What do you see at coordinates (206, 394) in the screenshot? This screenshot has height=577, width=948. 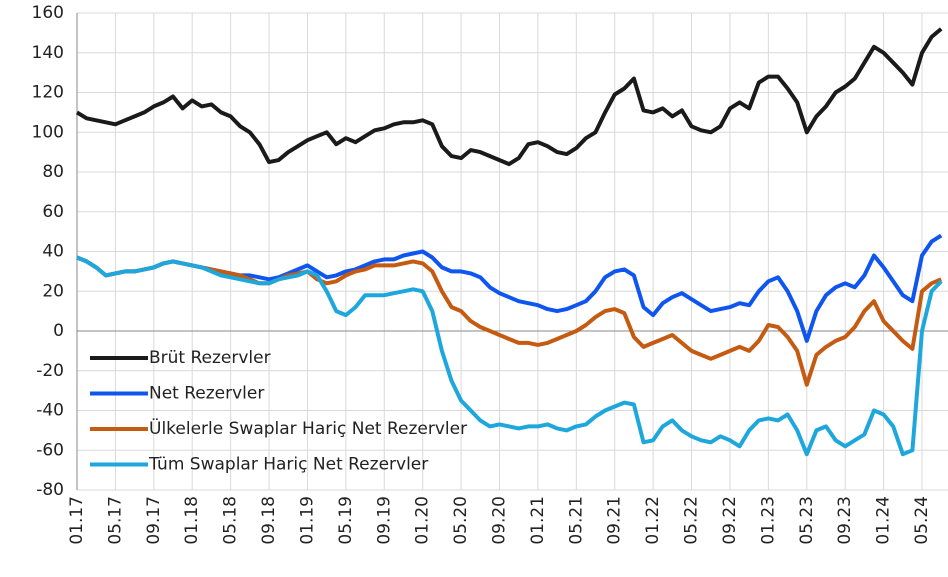 I see `legend-label: Net Rezervler` at bounding box center [206, 394].